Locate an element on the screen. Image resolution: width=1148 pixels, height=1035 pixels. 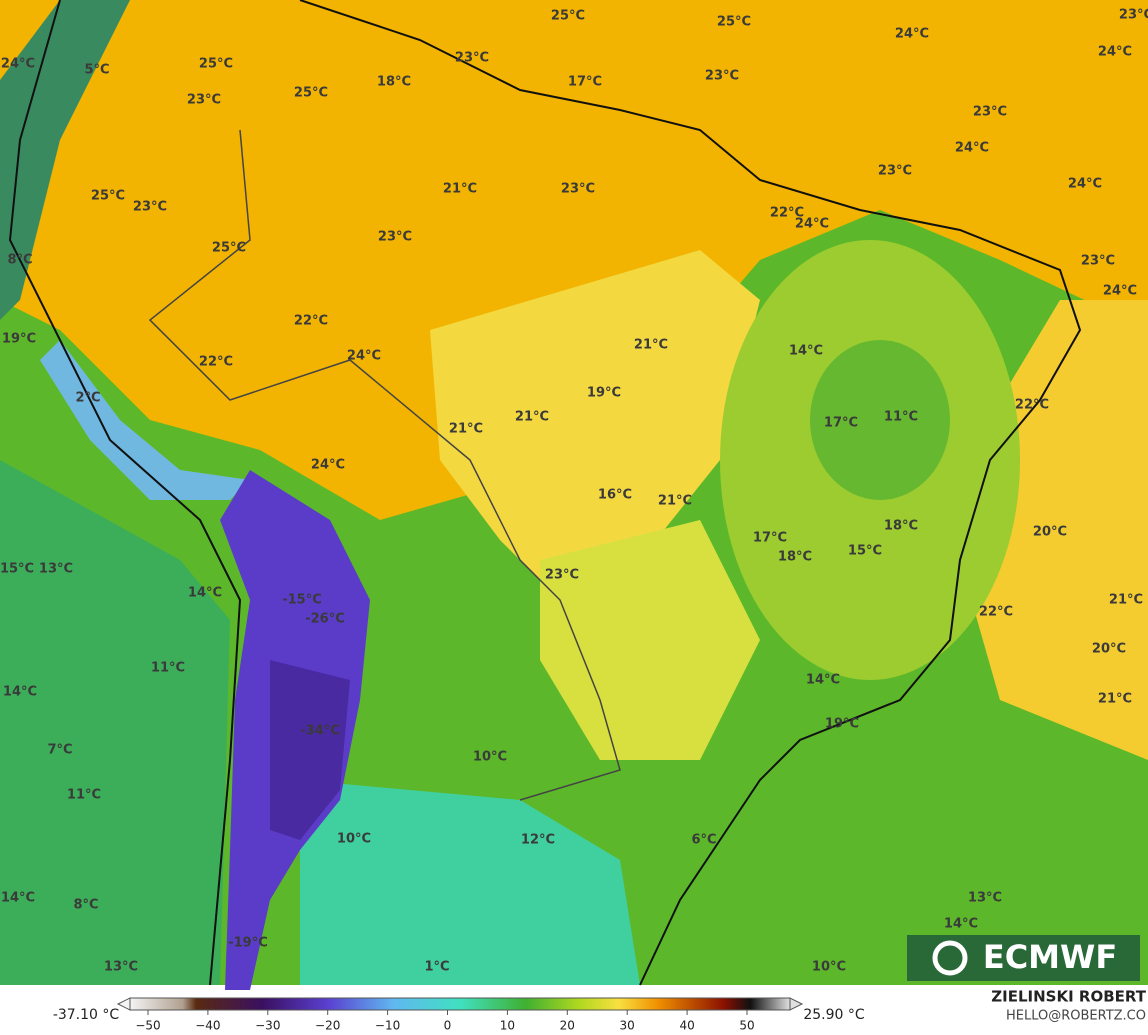
colorbar-tick-label: 20 is located at coordinates (567, 1026).